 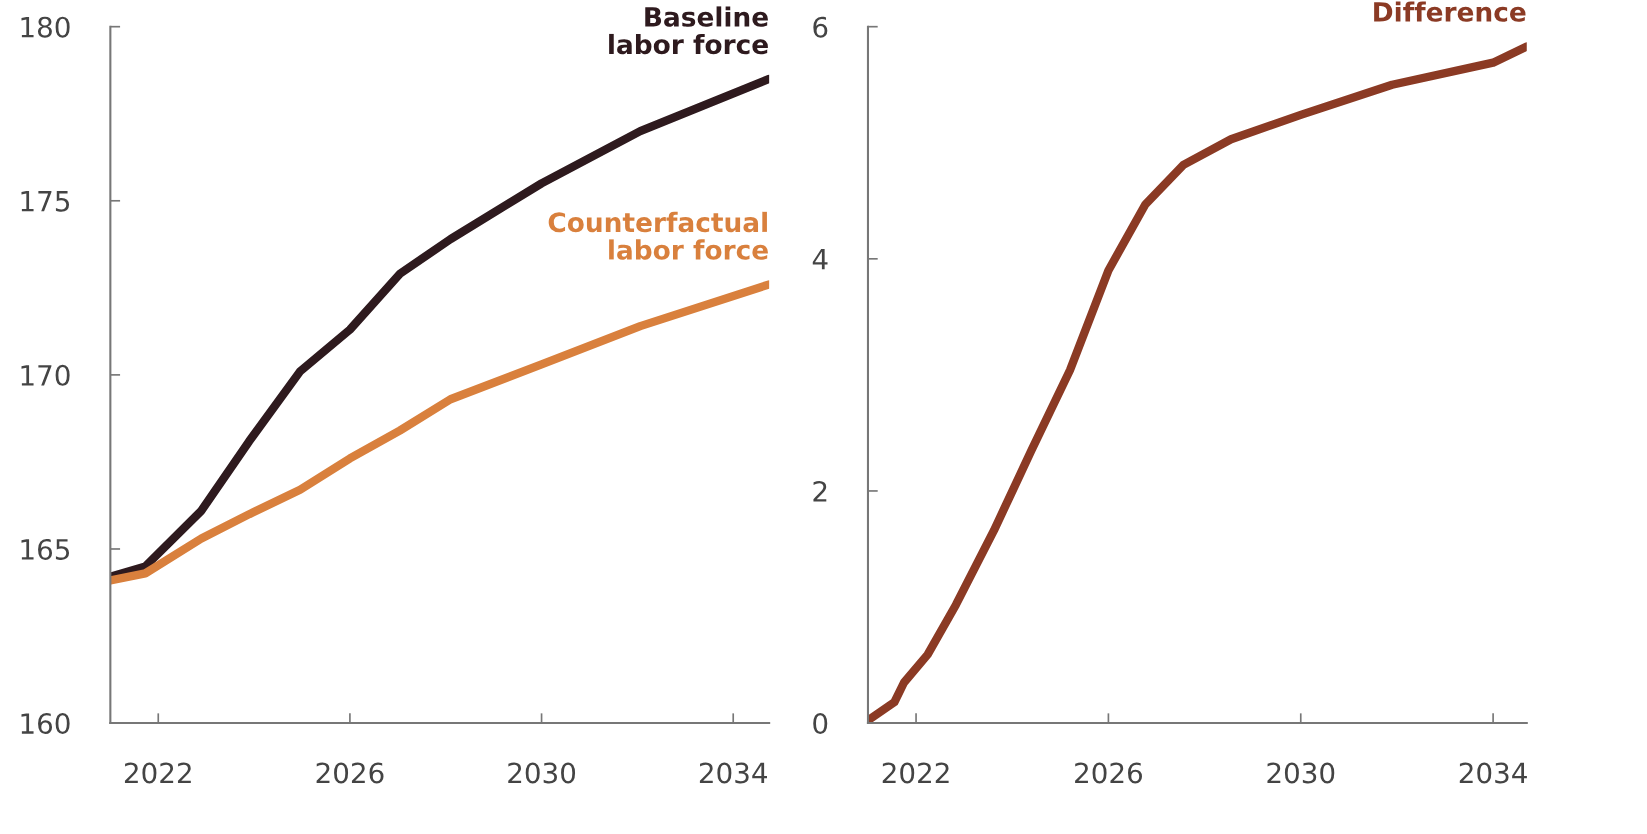 What do you see at coordinates (1450, 11) in the screenshot?
I see `series-label: Difference` at bounding box center [1450, 11].